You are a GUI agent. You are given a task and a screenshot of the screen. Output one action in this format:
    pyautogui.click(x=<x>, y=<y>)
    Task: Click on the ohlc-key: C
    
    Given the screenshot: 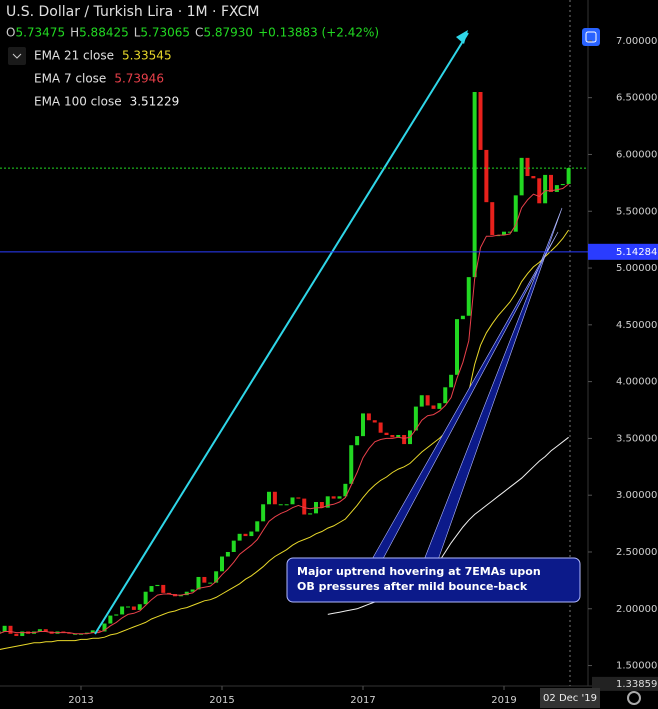 What is the action you would take?
    pyautogui.click(x=199, y=33)
    